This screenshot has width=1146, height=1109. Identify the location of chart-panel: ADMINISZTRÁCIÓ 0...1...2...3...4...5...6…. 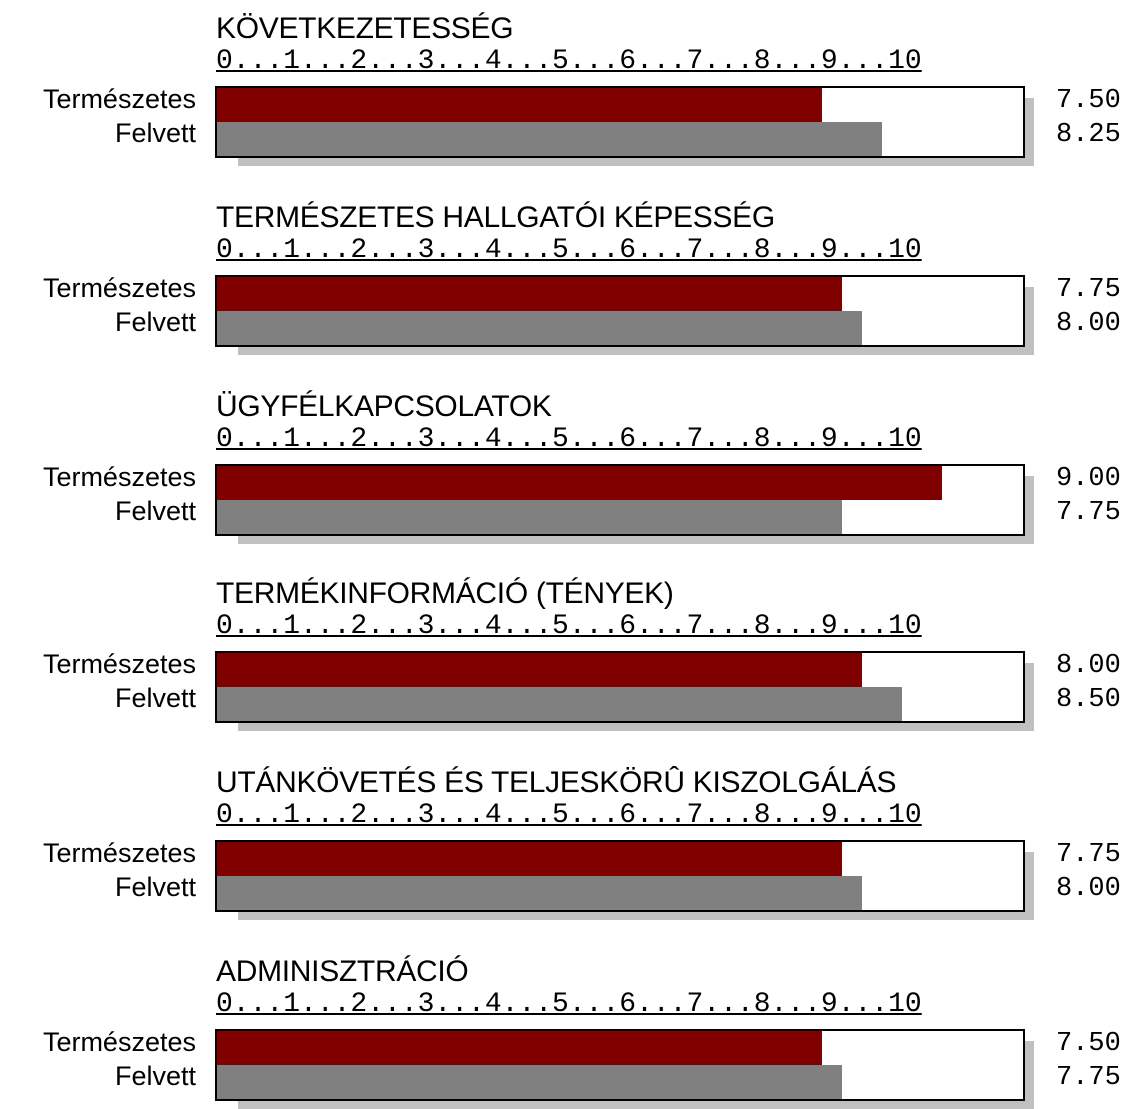
(573, 1032).